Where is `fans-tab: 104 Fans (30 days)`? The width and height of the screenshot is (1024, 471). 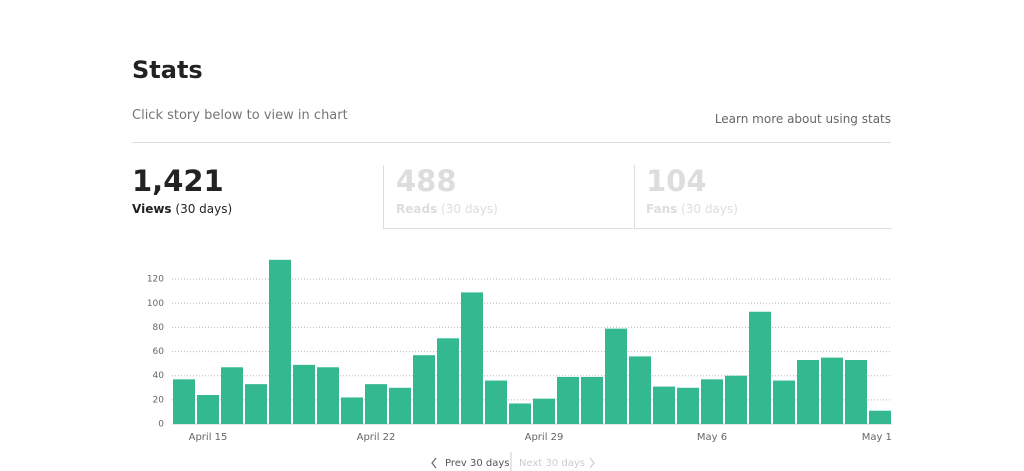
fans-tab: 104 Fans (30 days) is located at coordinates (763, 197).